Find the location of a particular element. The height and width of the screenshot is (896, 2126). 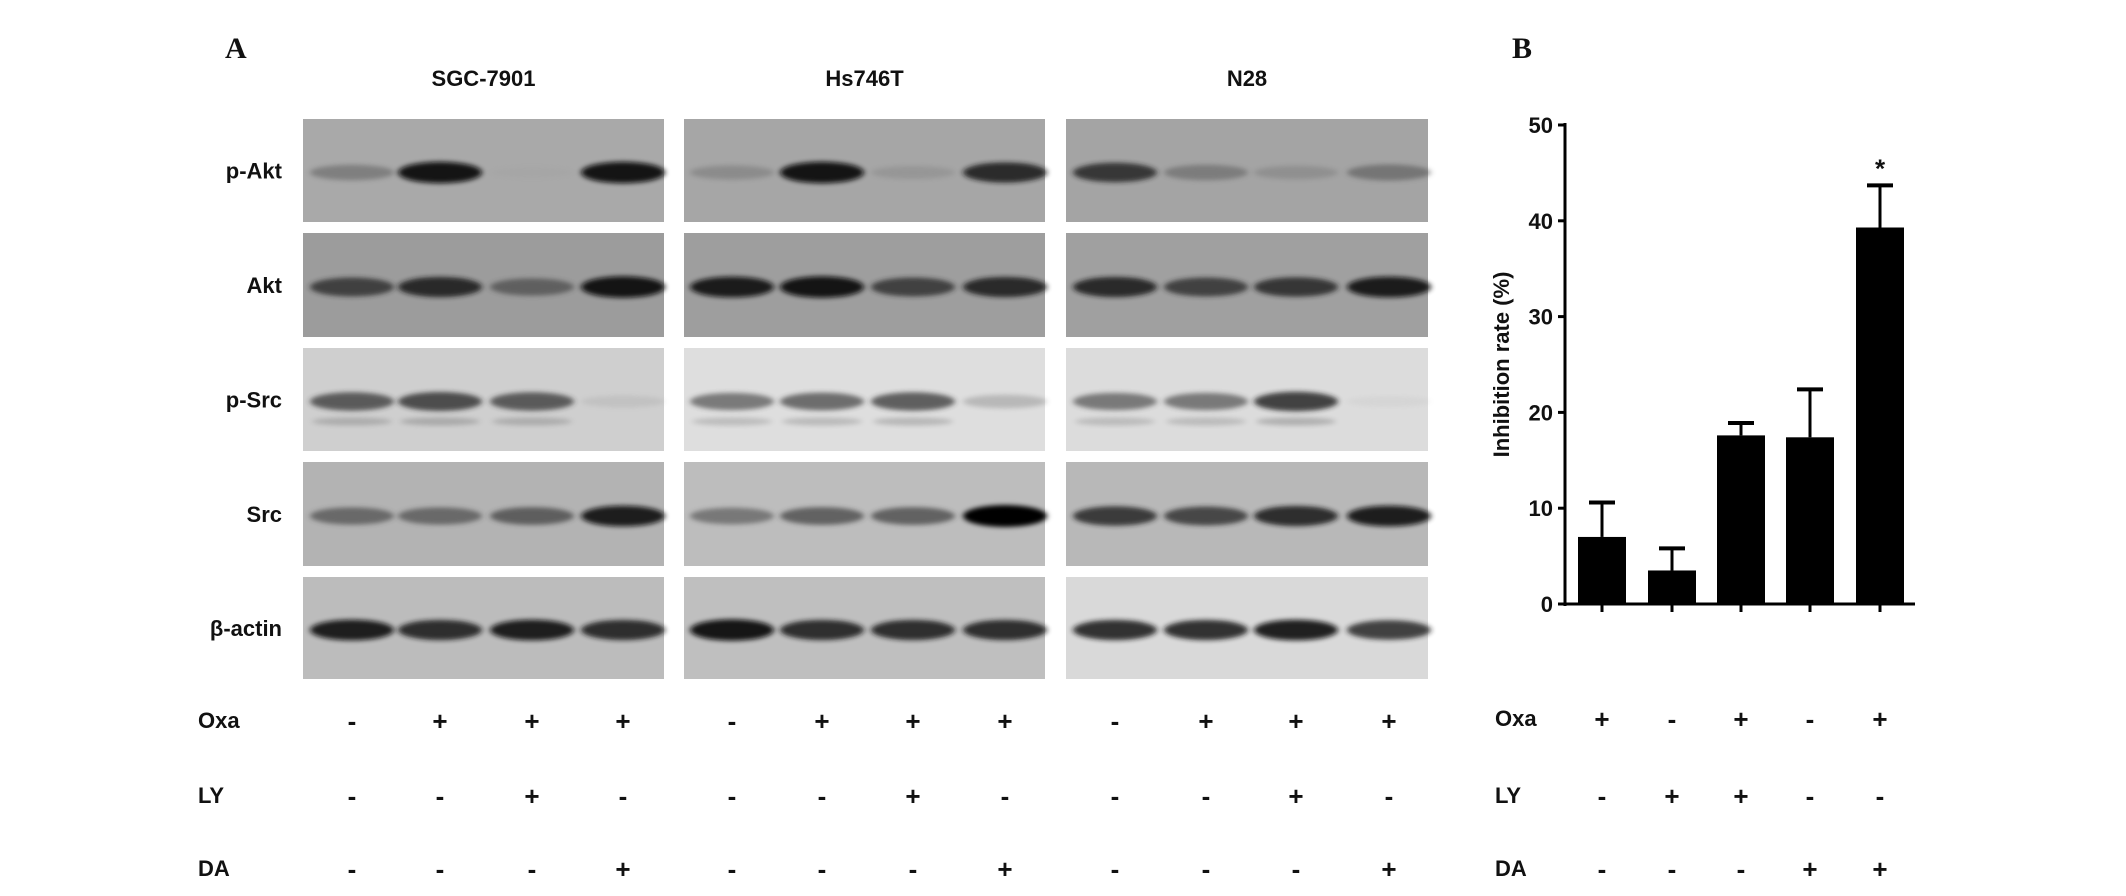

protein-label: p-Akt is located at coordinates (254, 171).